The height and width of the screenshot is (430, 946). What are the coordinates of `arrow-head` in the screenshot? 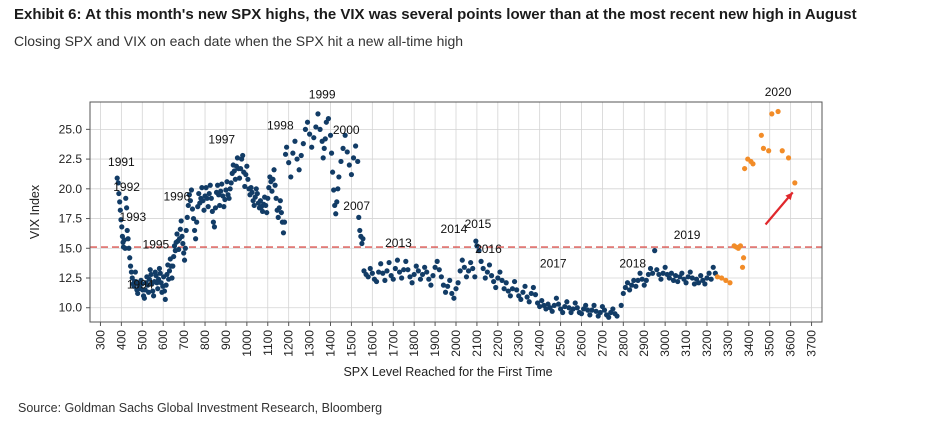 It's located at (789, 196).